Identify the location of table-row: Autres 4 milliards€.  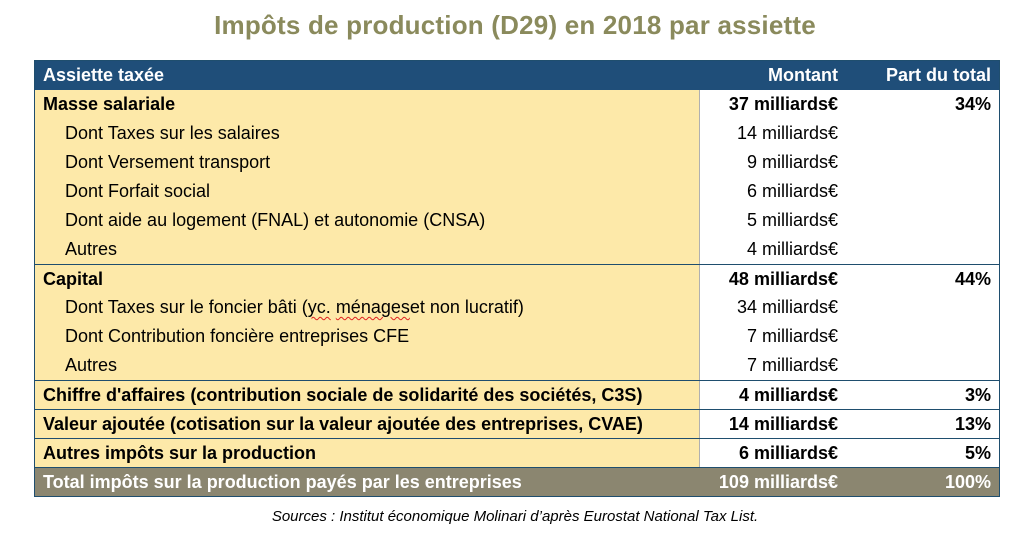
(517, 249).